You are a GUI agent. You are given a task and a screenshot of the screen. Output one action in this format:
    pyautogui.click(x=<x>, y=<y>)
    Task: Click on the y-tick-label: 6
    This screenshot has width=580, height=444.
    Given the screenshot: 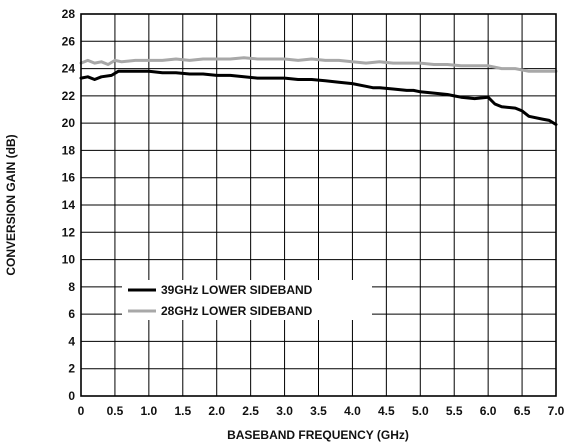 What is the action you would take?
    pyautogui.click(x=71, y=314)
    